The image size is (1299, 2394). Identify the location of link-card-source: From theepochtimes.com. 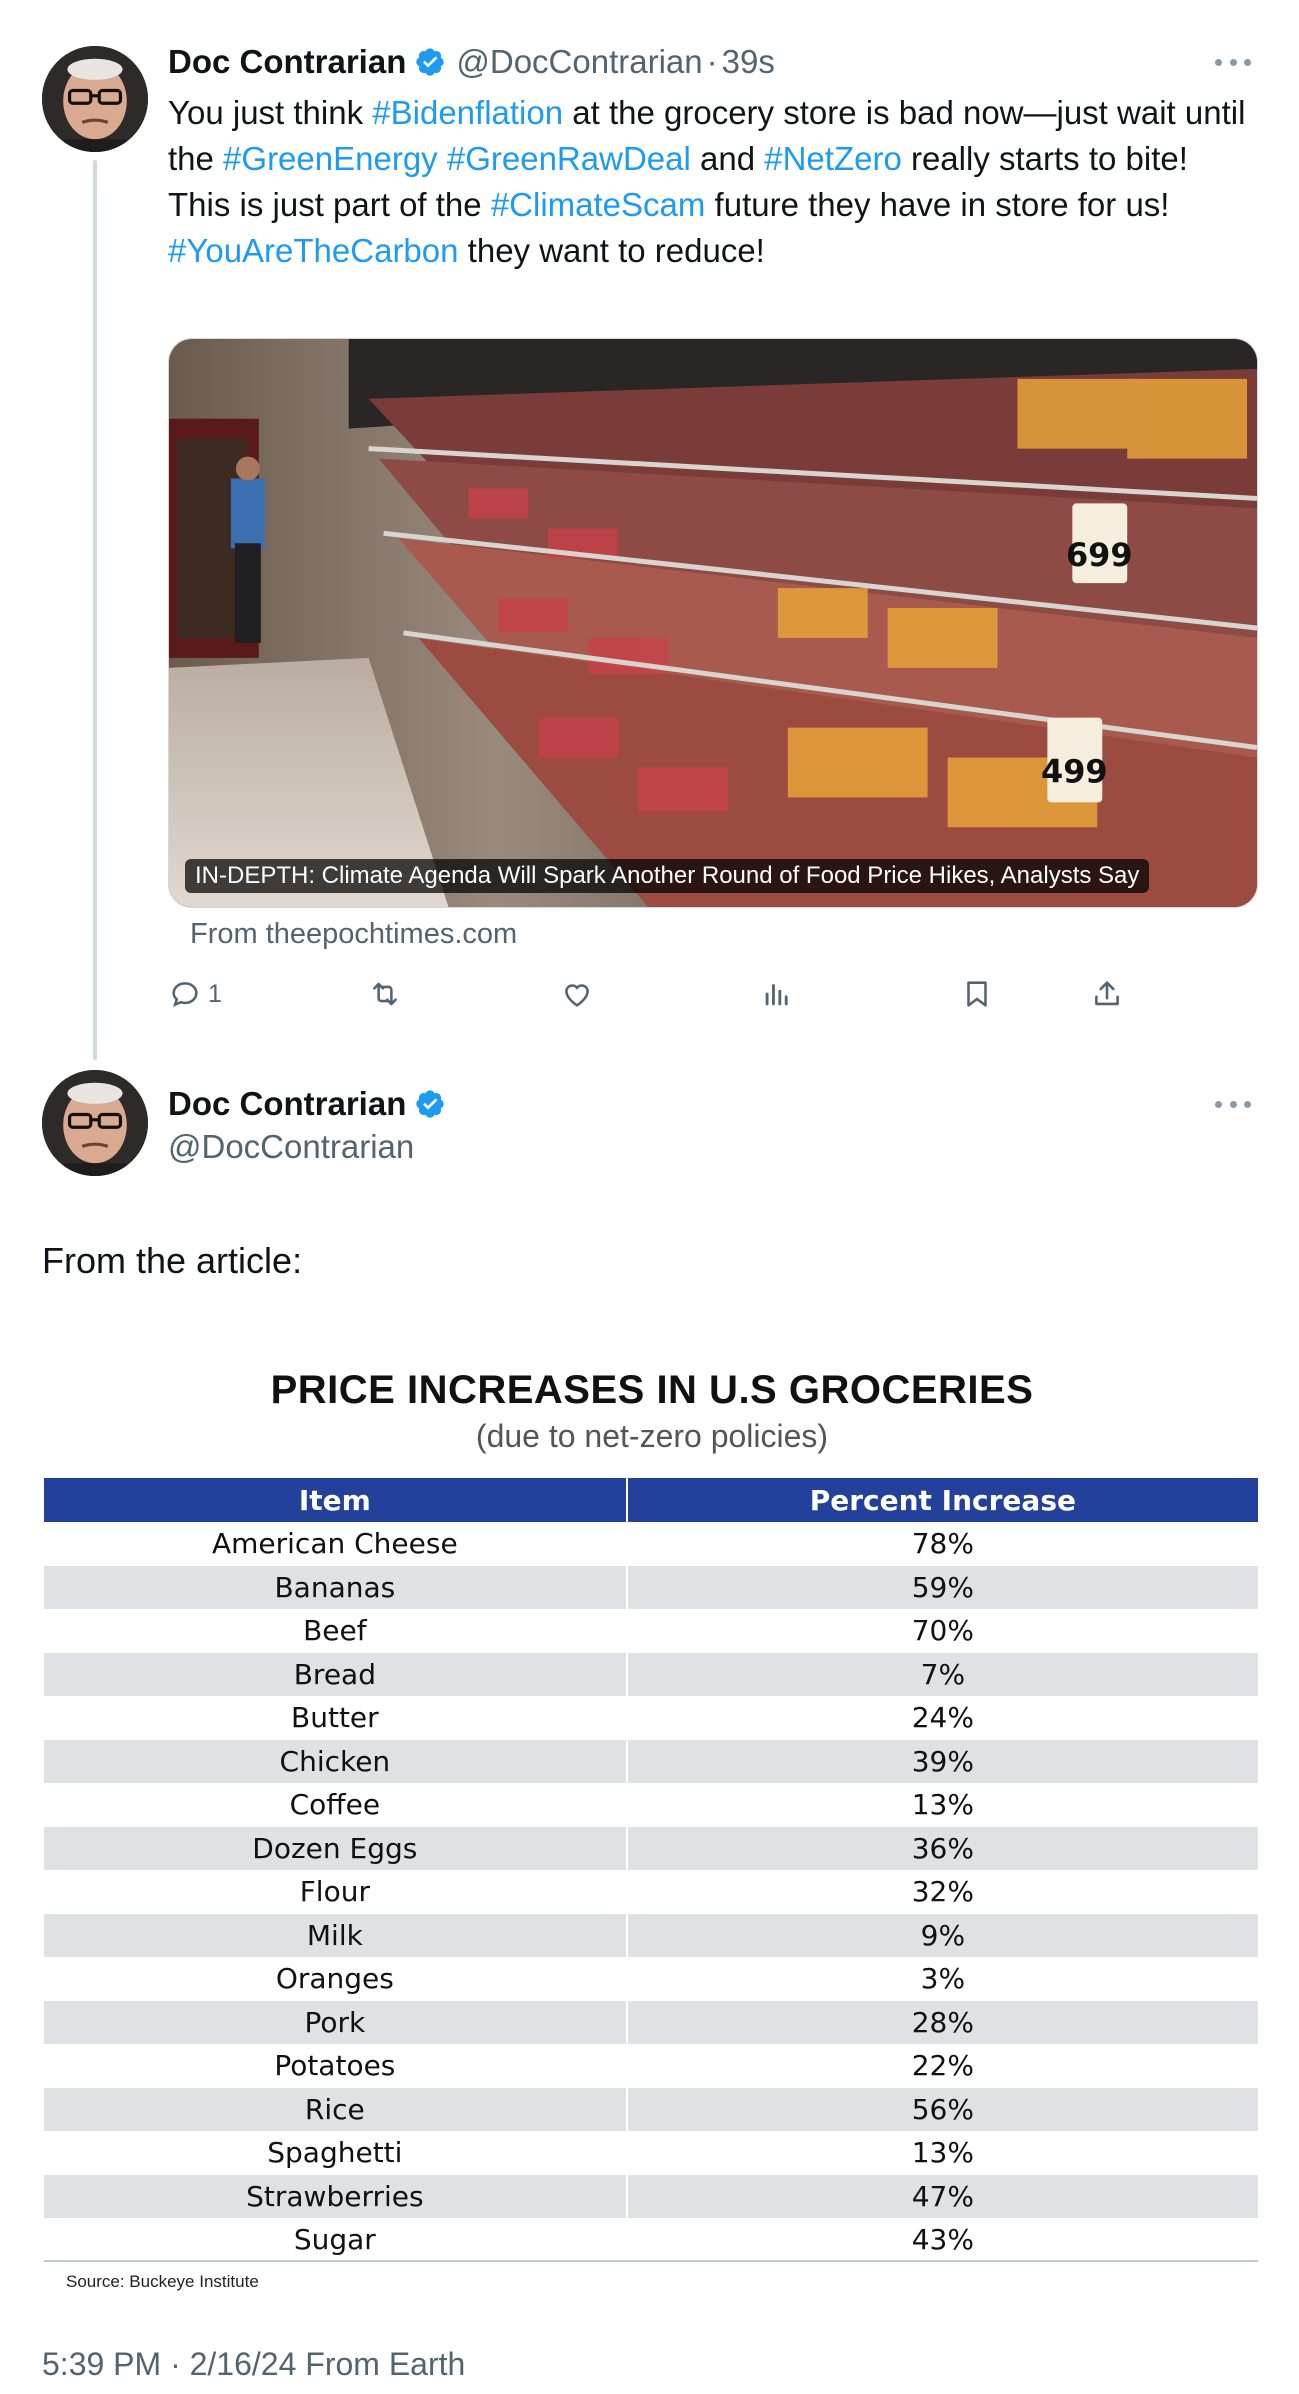
(354, 934).